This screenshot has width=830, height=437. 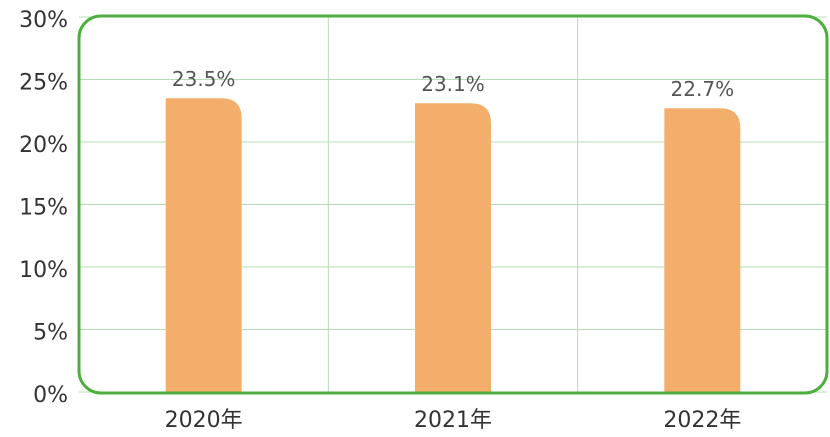 I want to click on y-tick-label: 20%, so click(x=43, y=145).